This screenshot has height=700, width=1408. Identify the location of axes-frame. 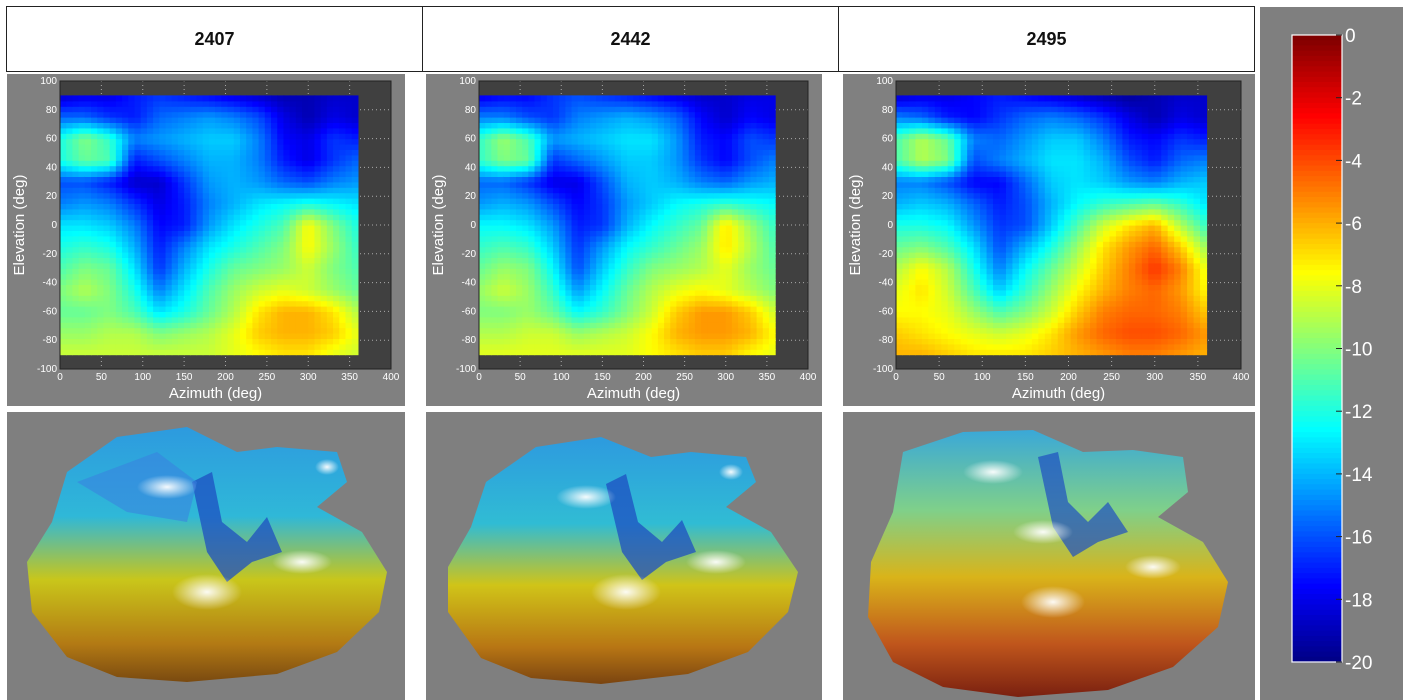
(643, 225).